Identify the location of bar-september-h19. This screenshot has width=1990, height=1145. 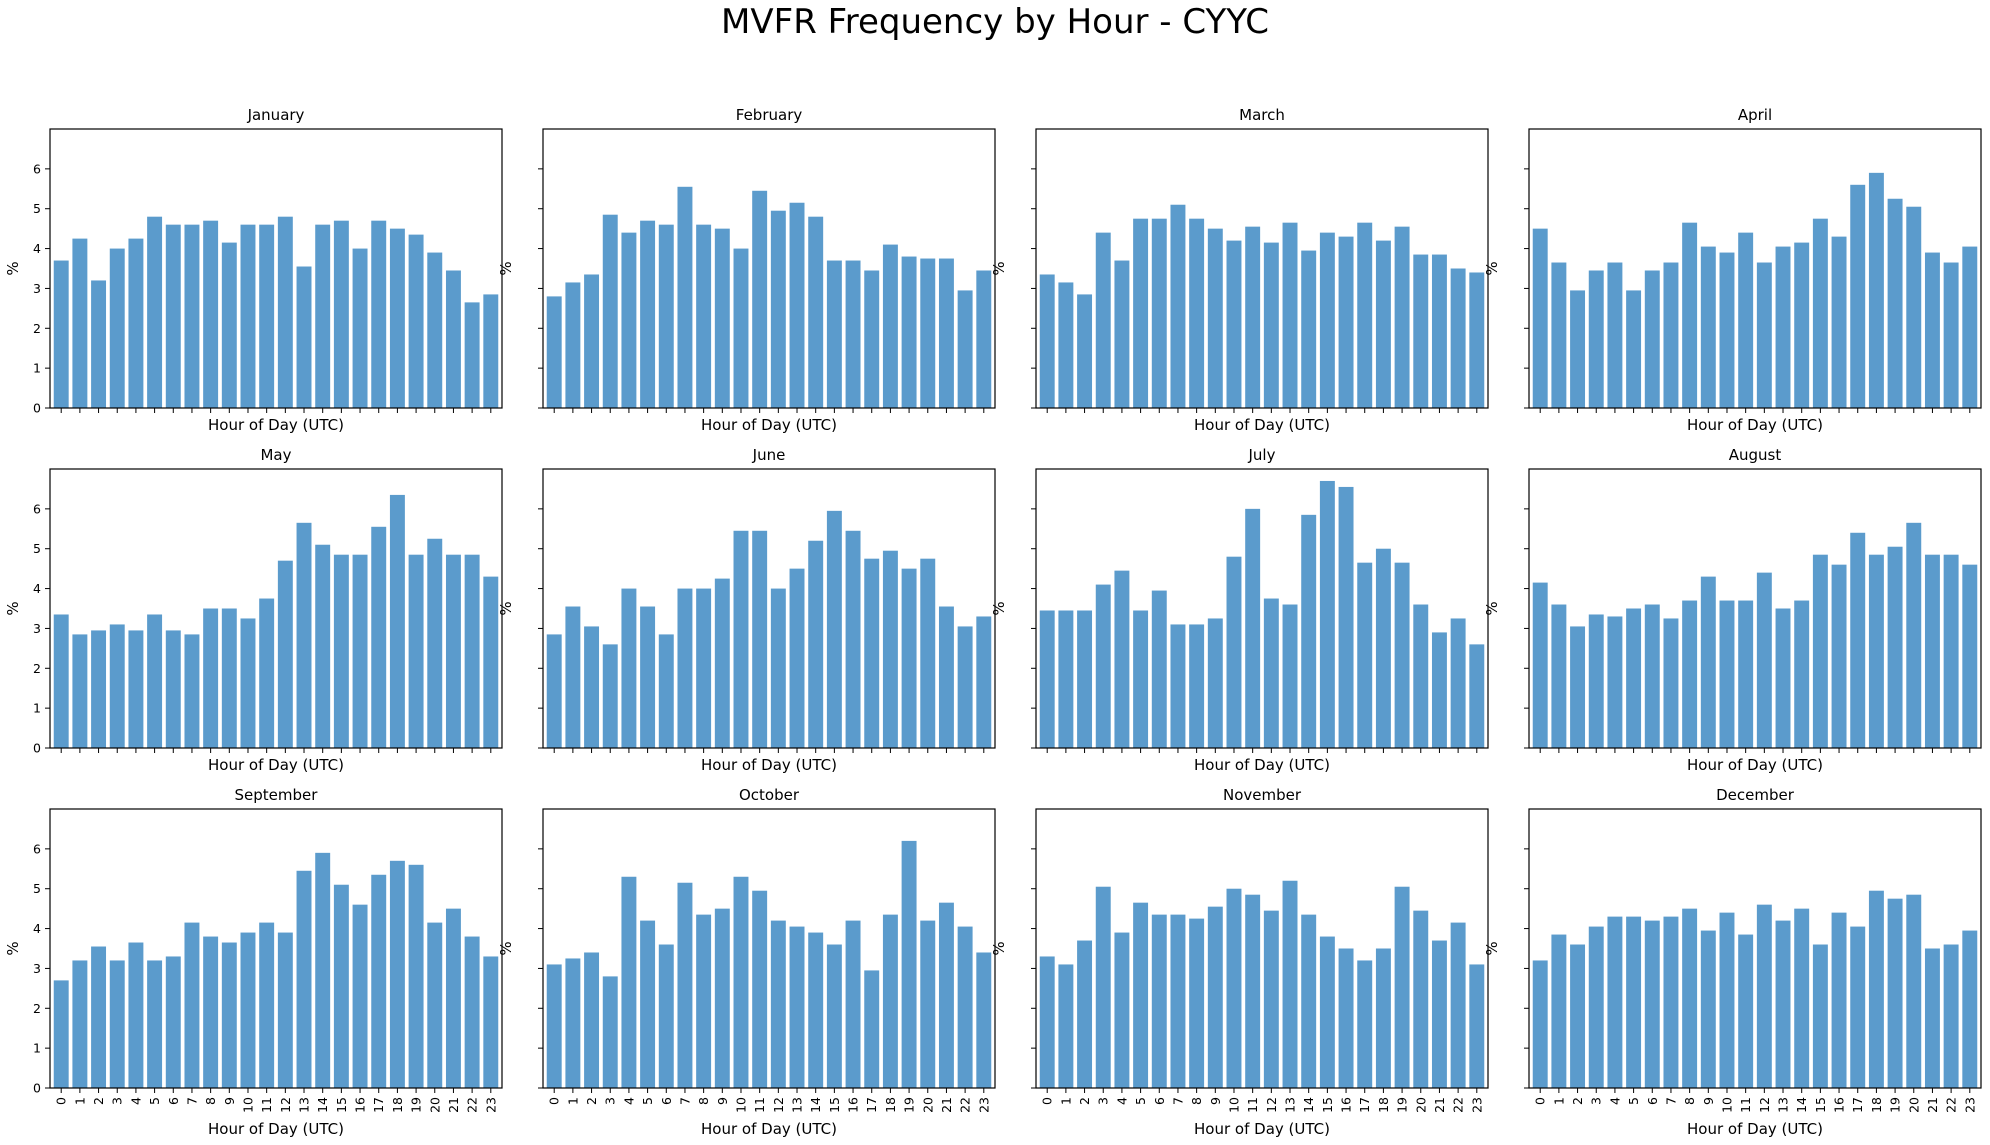
(416, 976).